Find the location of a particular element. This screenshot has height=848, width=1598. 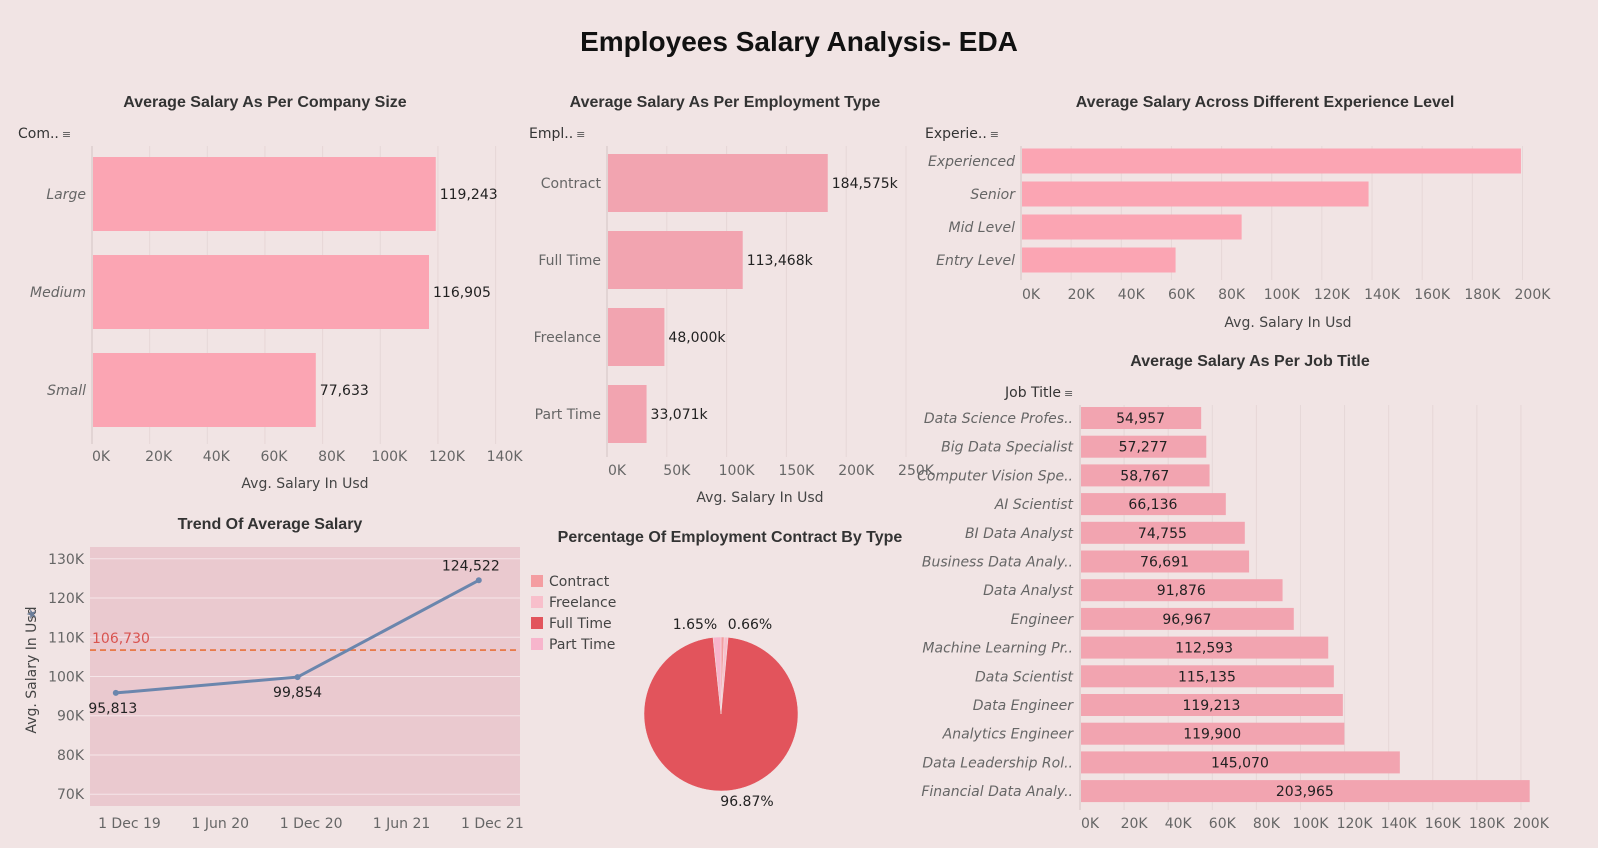

company-size-xtick-label: 0K is located at coordinates (101, 457).